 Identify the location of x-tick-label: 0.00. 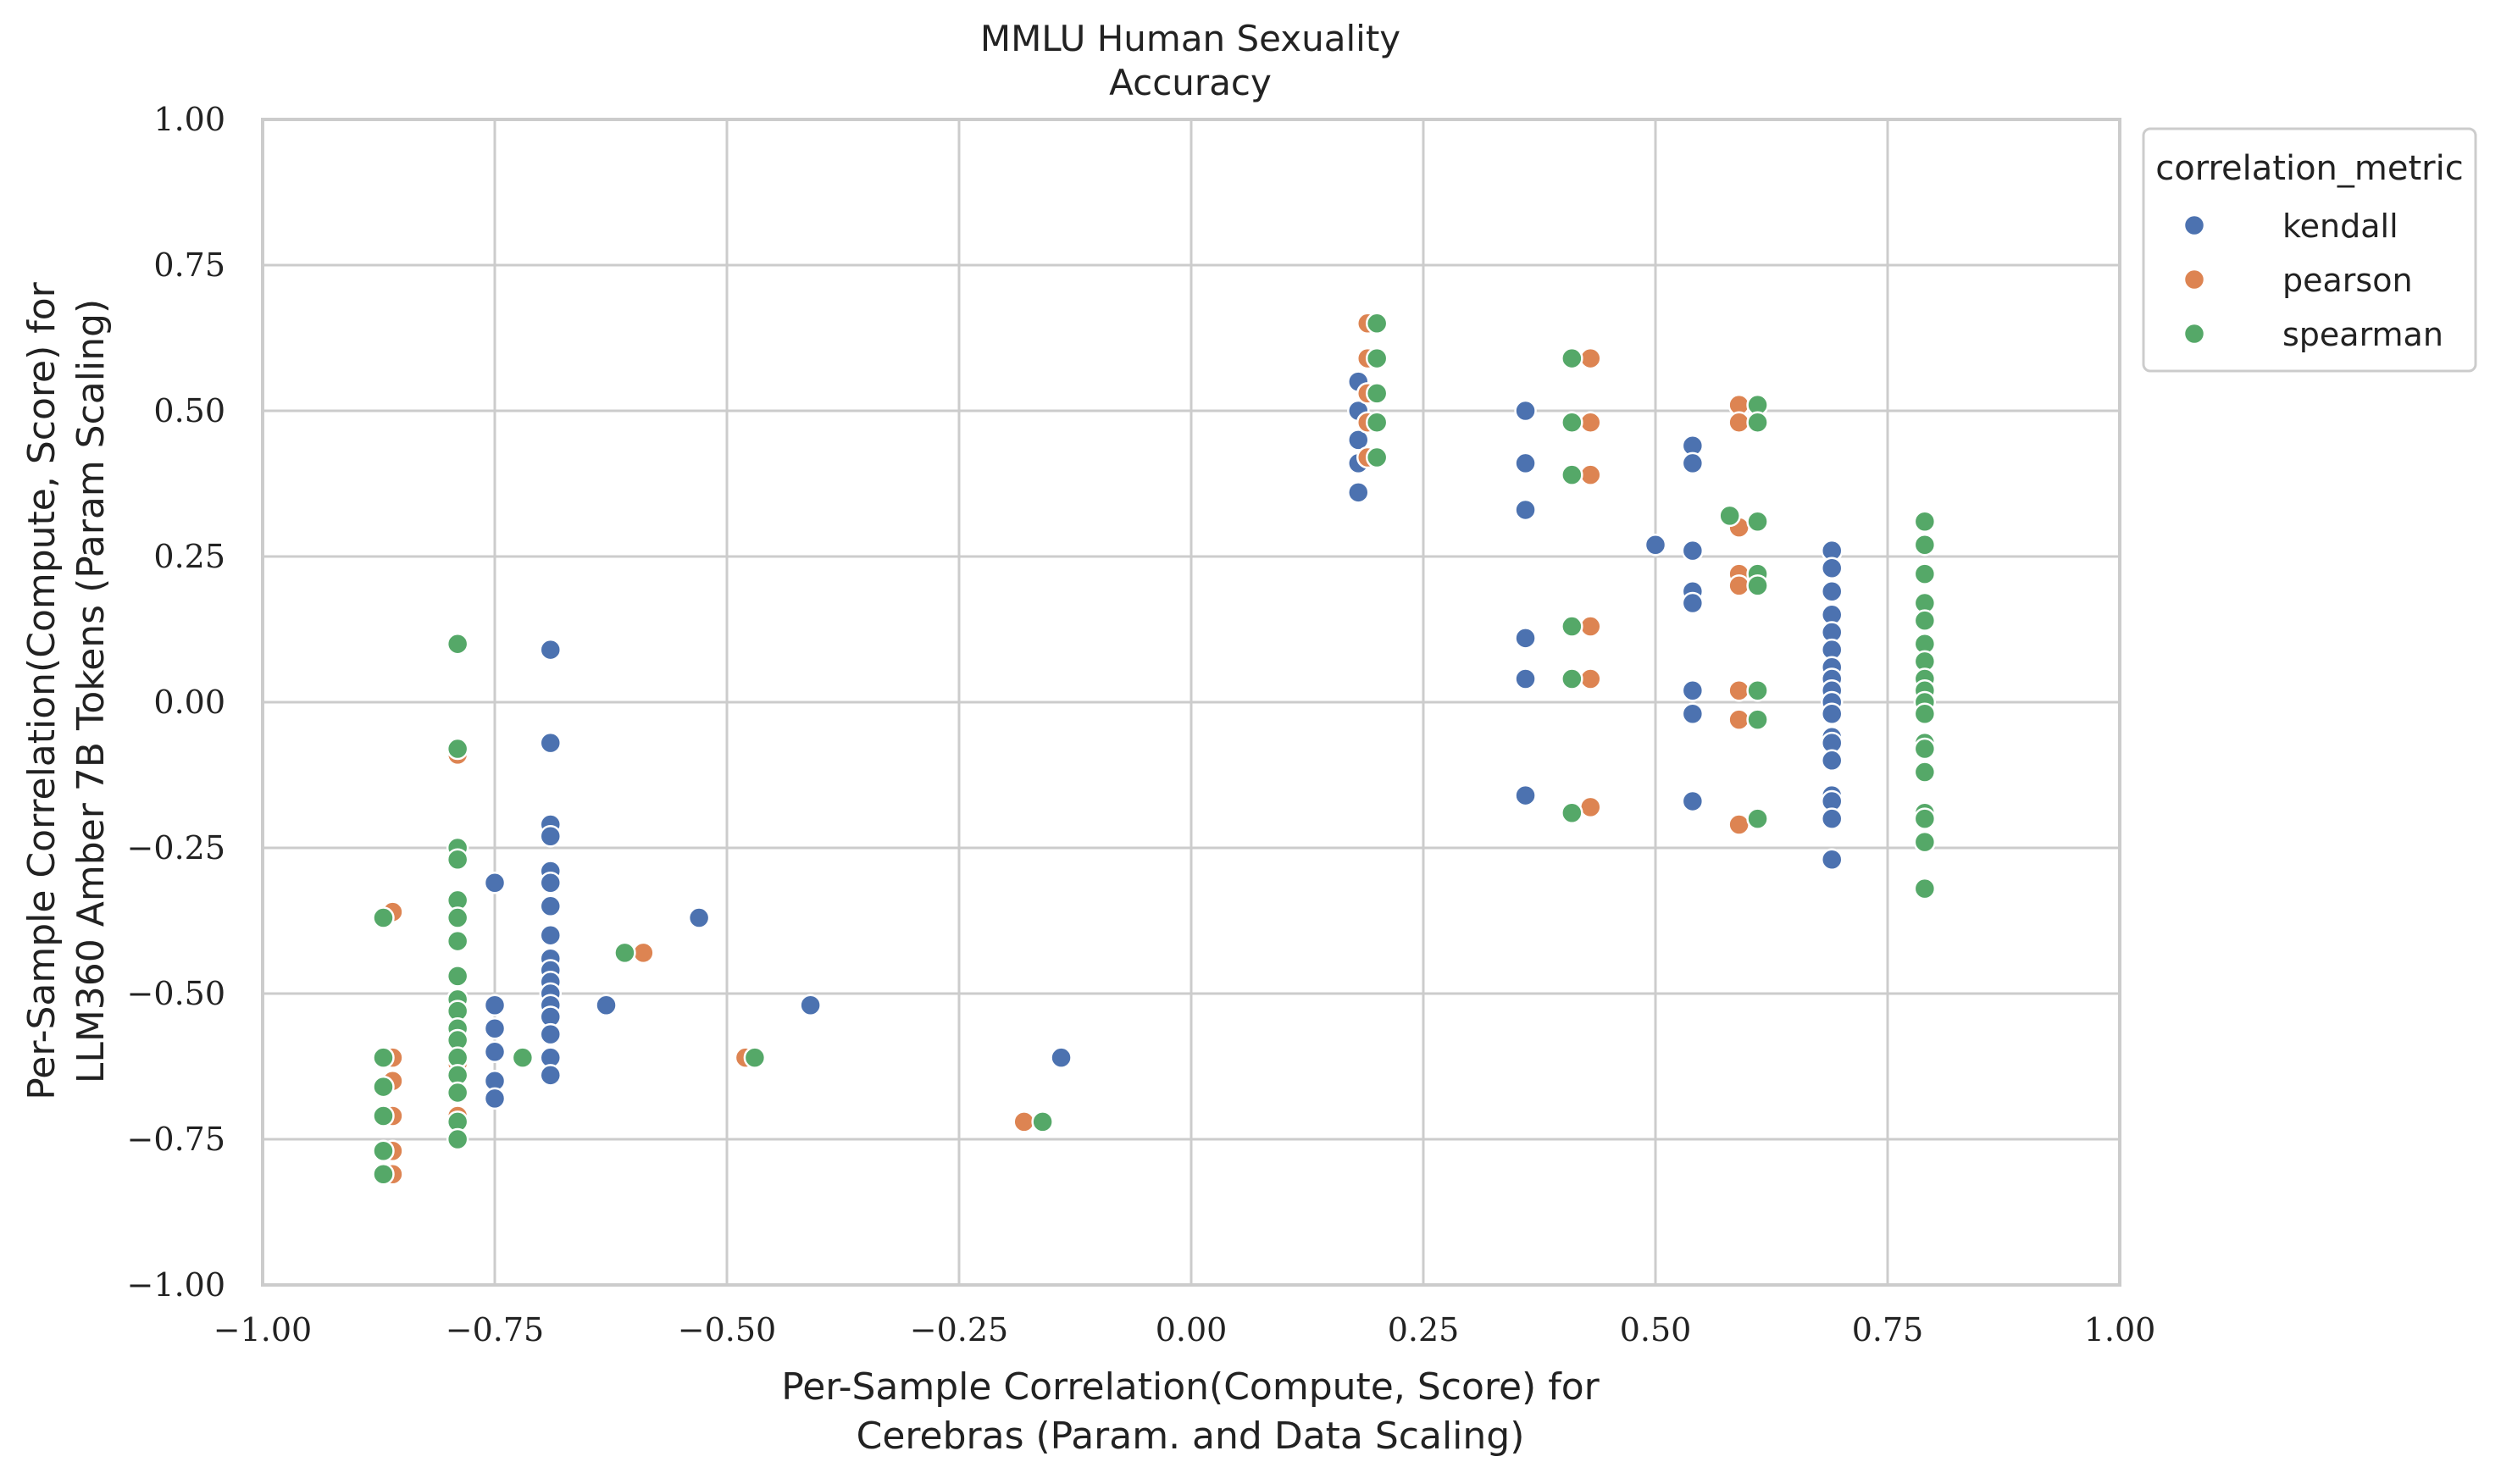
(1192, 1329).